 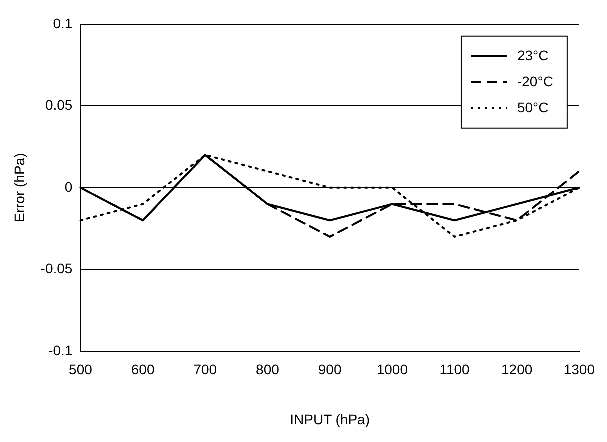 What do you see at coordinates (56, 268) in the screenshot?
I see `y-tick-label: -0.05` at bounding box center [56, 268].